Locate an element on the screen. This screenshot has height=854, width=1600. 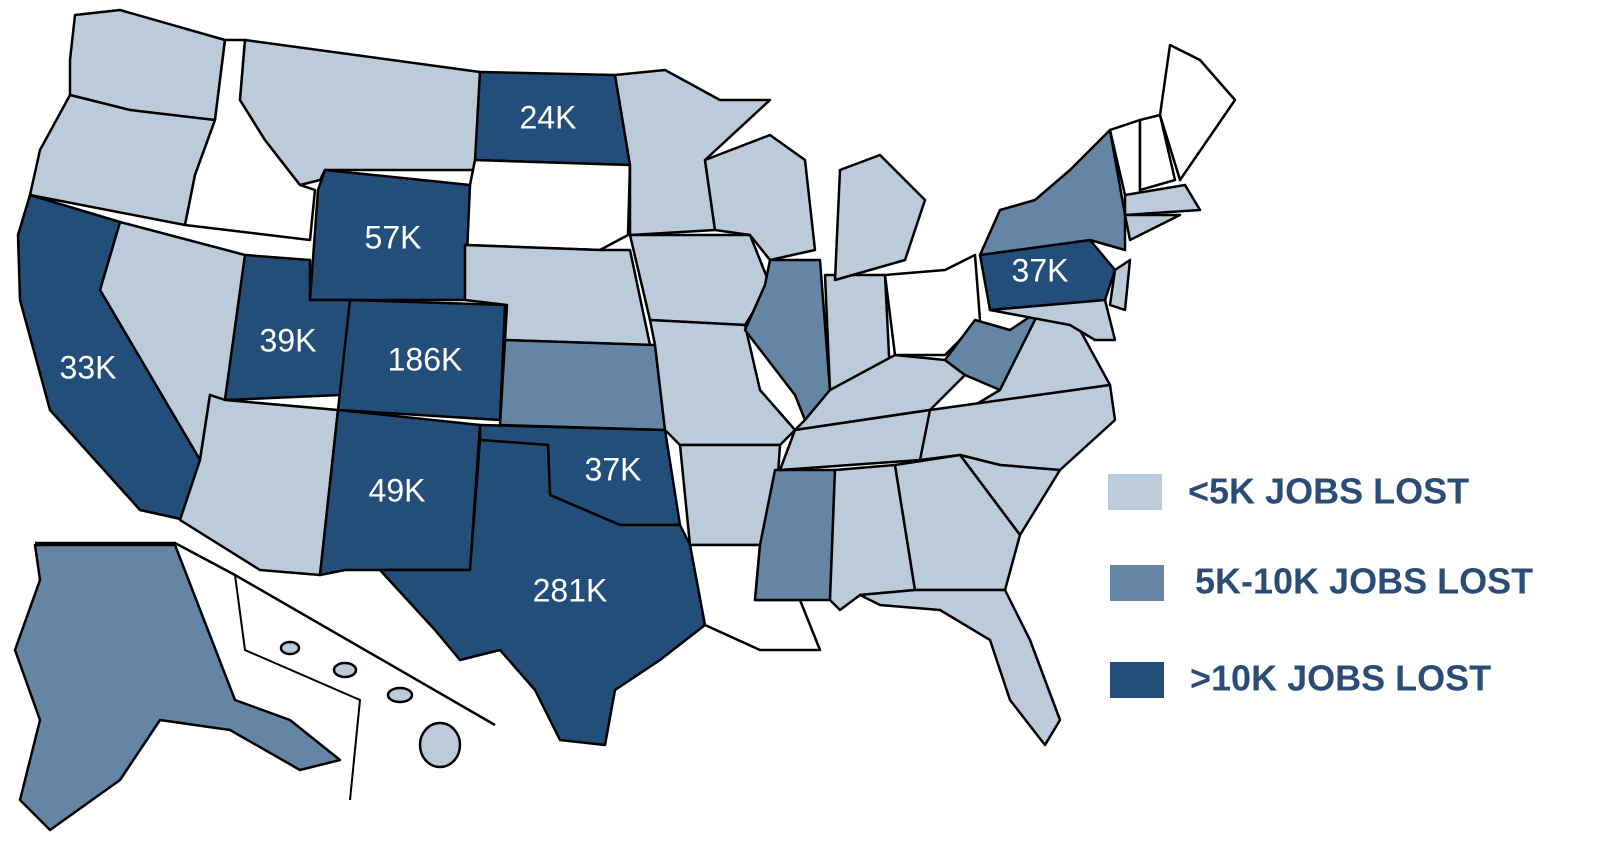
state-label: 57K is located at coordinates (393, 237).